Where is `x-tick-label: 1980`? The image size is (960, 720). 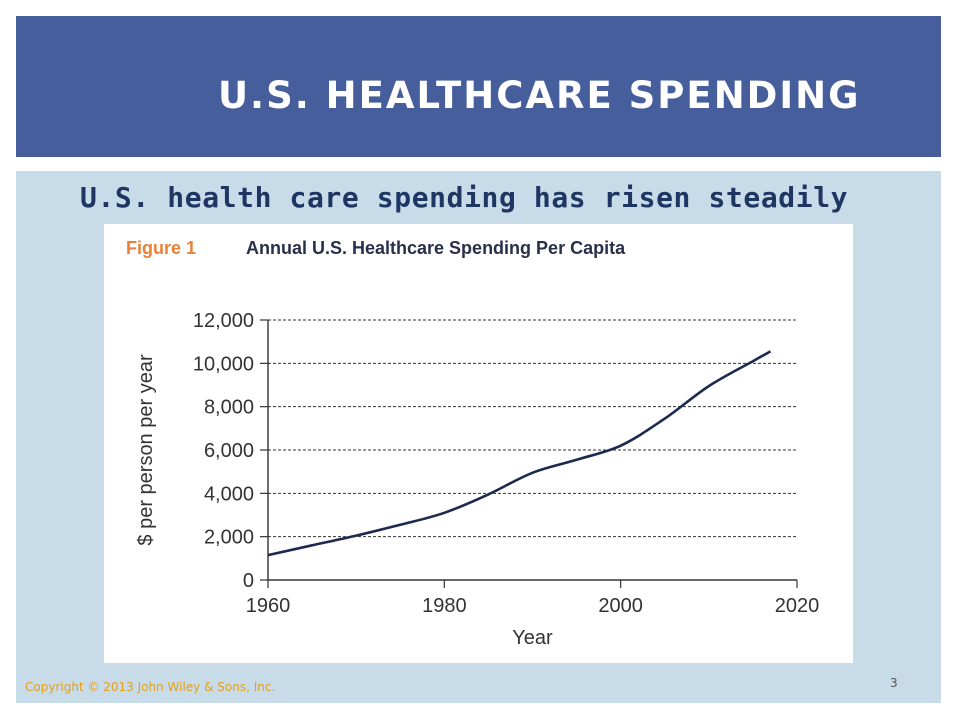
x-tick-label: 1980 is located at coordinates (444, 606).